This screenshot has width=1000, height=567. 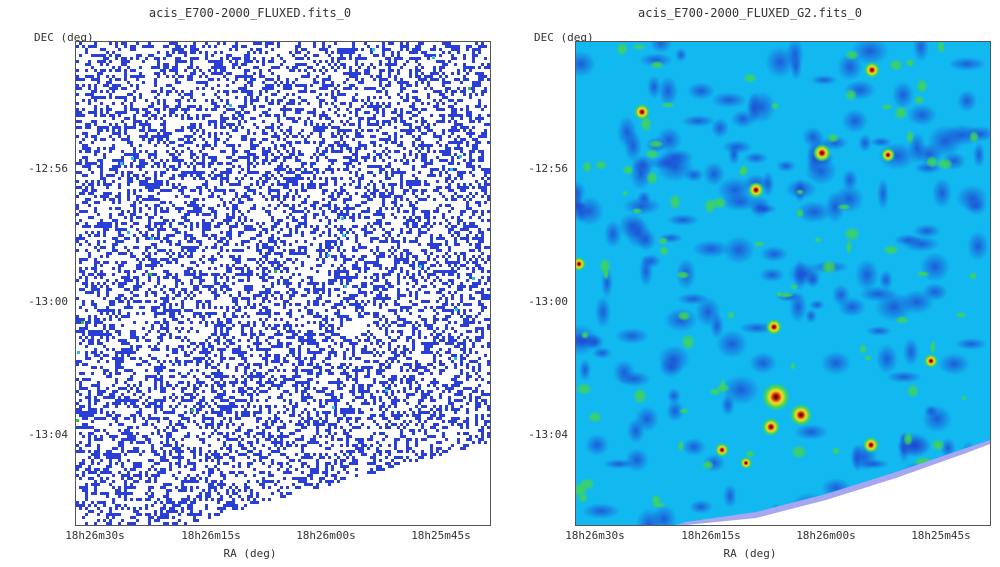 I want to click on panel-title: acis_E700-2000_FLUXED_G2.fits_0, so click(x=750, y=13).